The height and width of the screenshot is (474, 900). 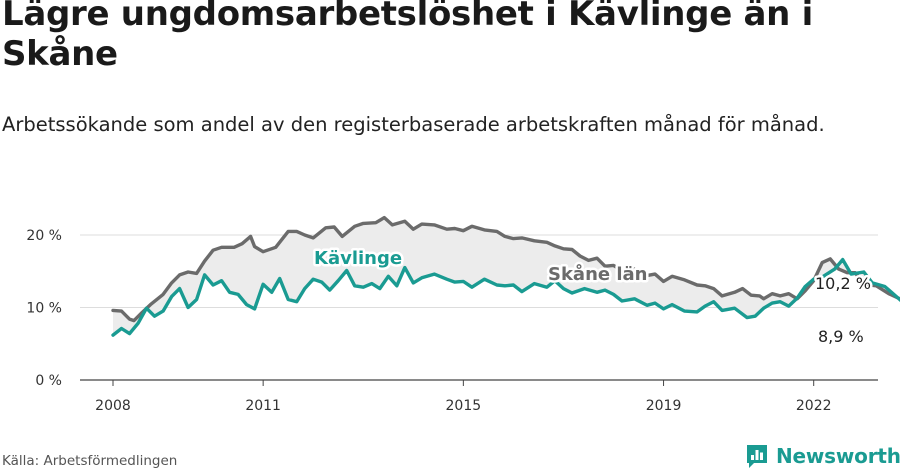 I want to click on newsworthy-brand: Newsworthy, so click(x=822, y=456).